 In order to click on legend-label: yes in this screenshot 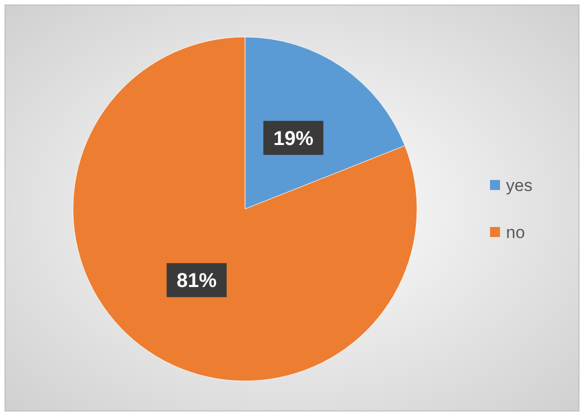, I will do `click(519, 185)`.